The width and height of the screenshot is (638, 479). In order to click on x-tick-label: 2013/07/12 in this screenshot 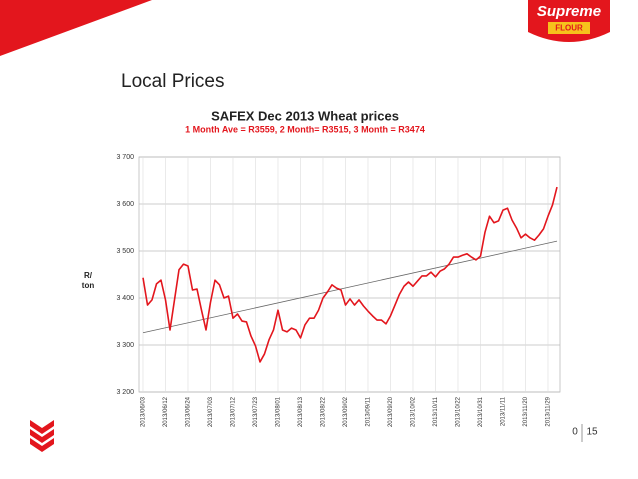, I will do `click(234, 411)`.